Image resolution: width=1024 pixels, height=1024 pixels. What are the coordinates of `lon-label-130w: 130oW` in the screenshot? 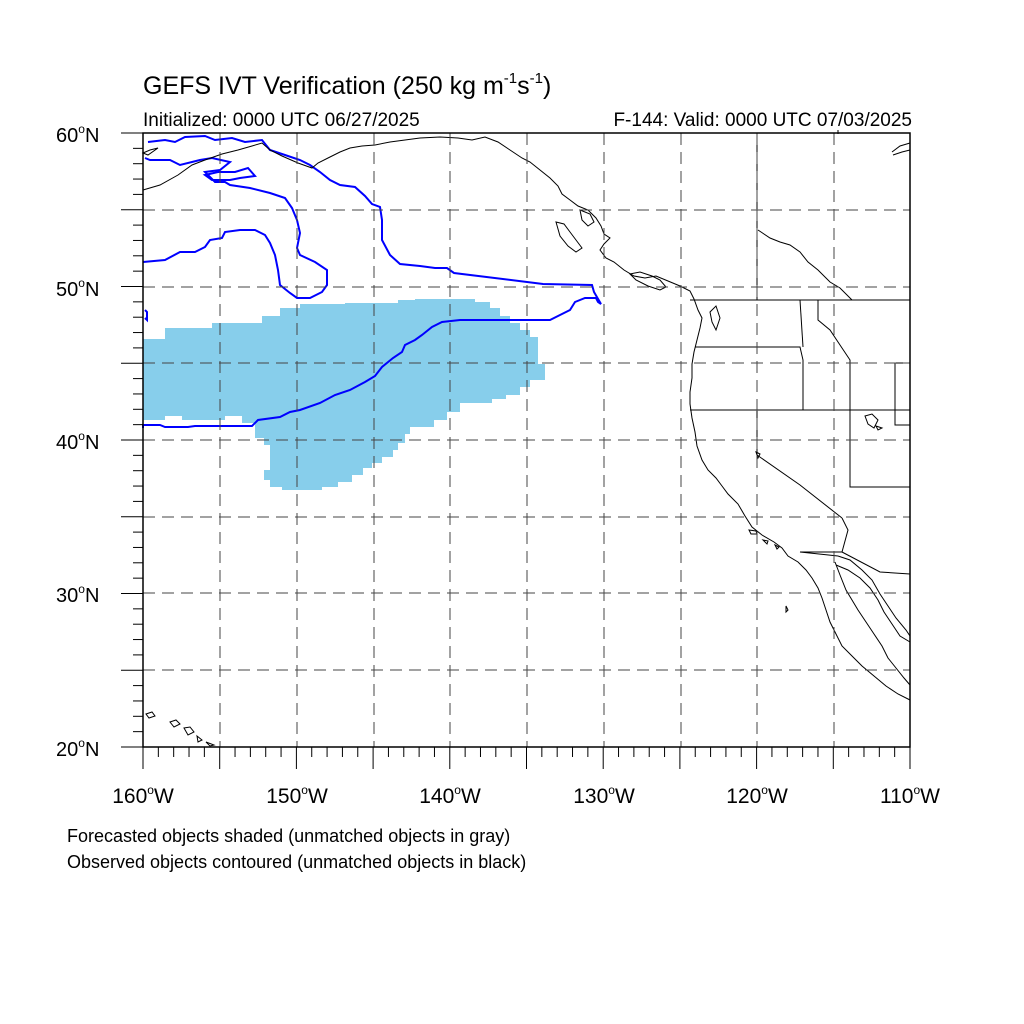 It's located at (604, 795).